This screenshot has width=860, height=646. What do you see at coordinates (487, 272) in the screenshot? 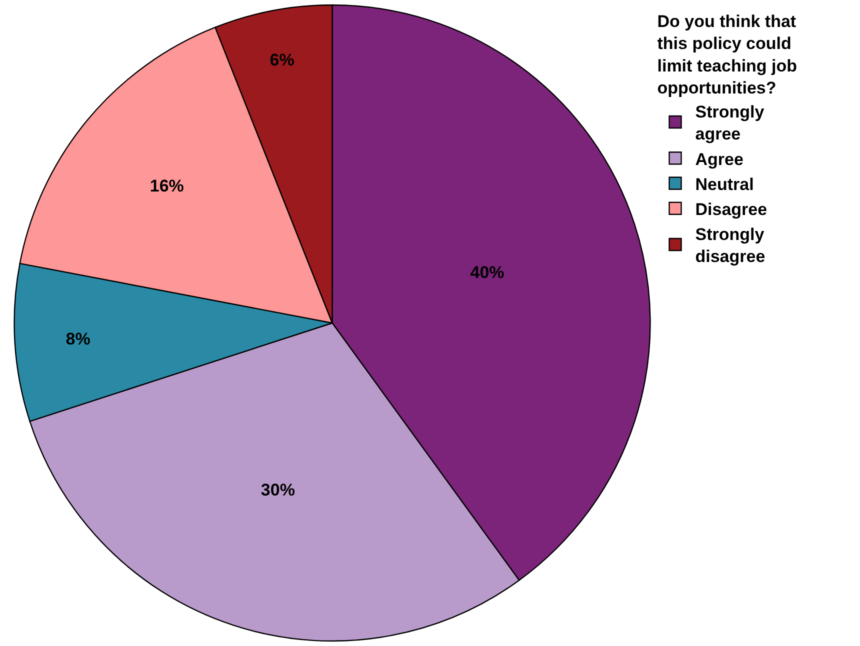
I see `data-label: 40%` at bounding box center [487, 272].